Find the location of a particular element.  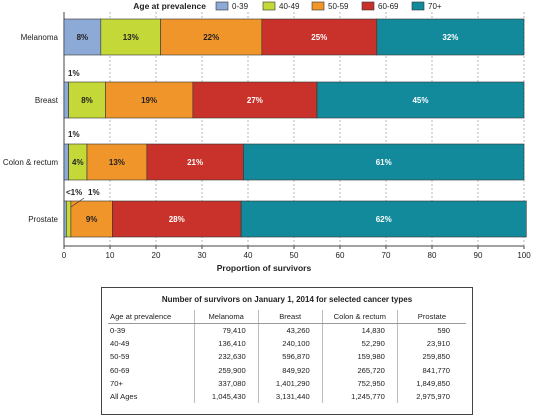

x-tick-label: 60 is located at coordinates (340, 255).